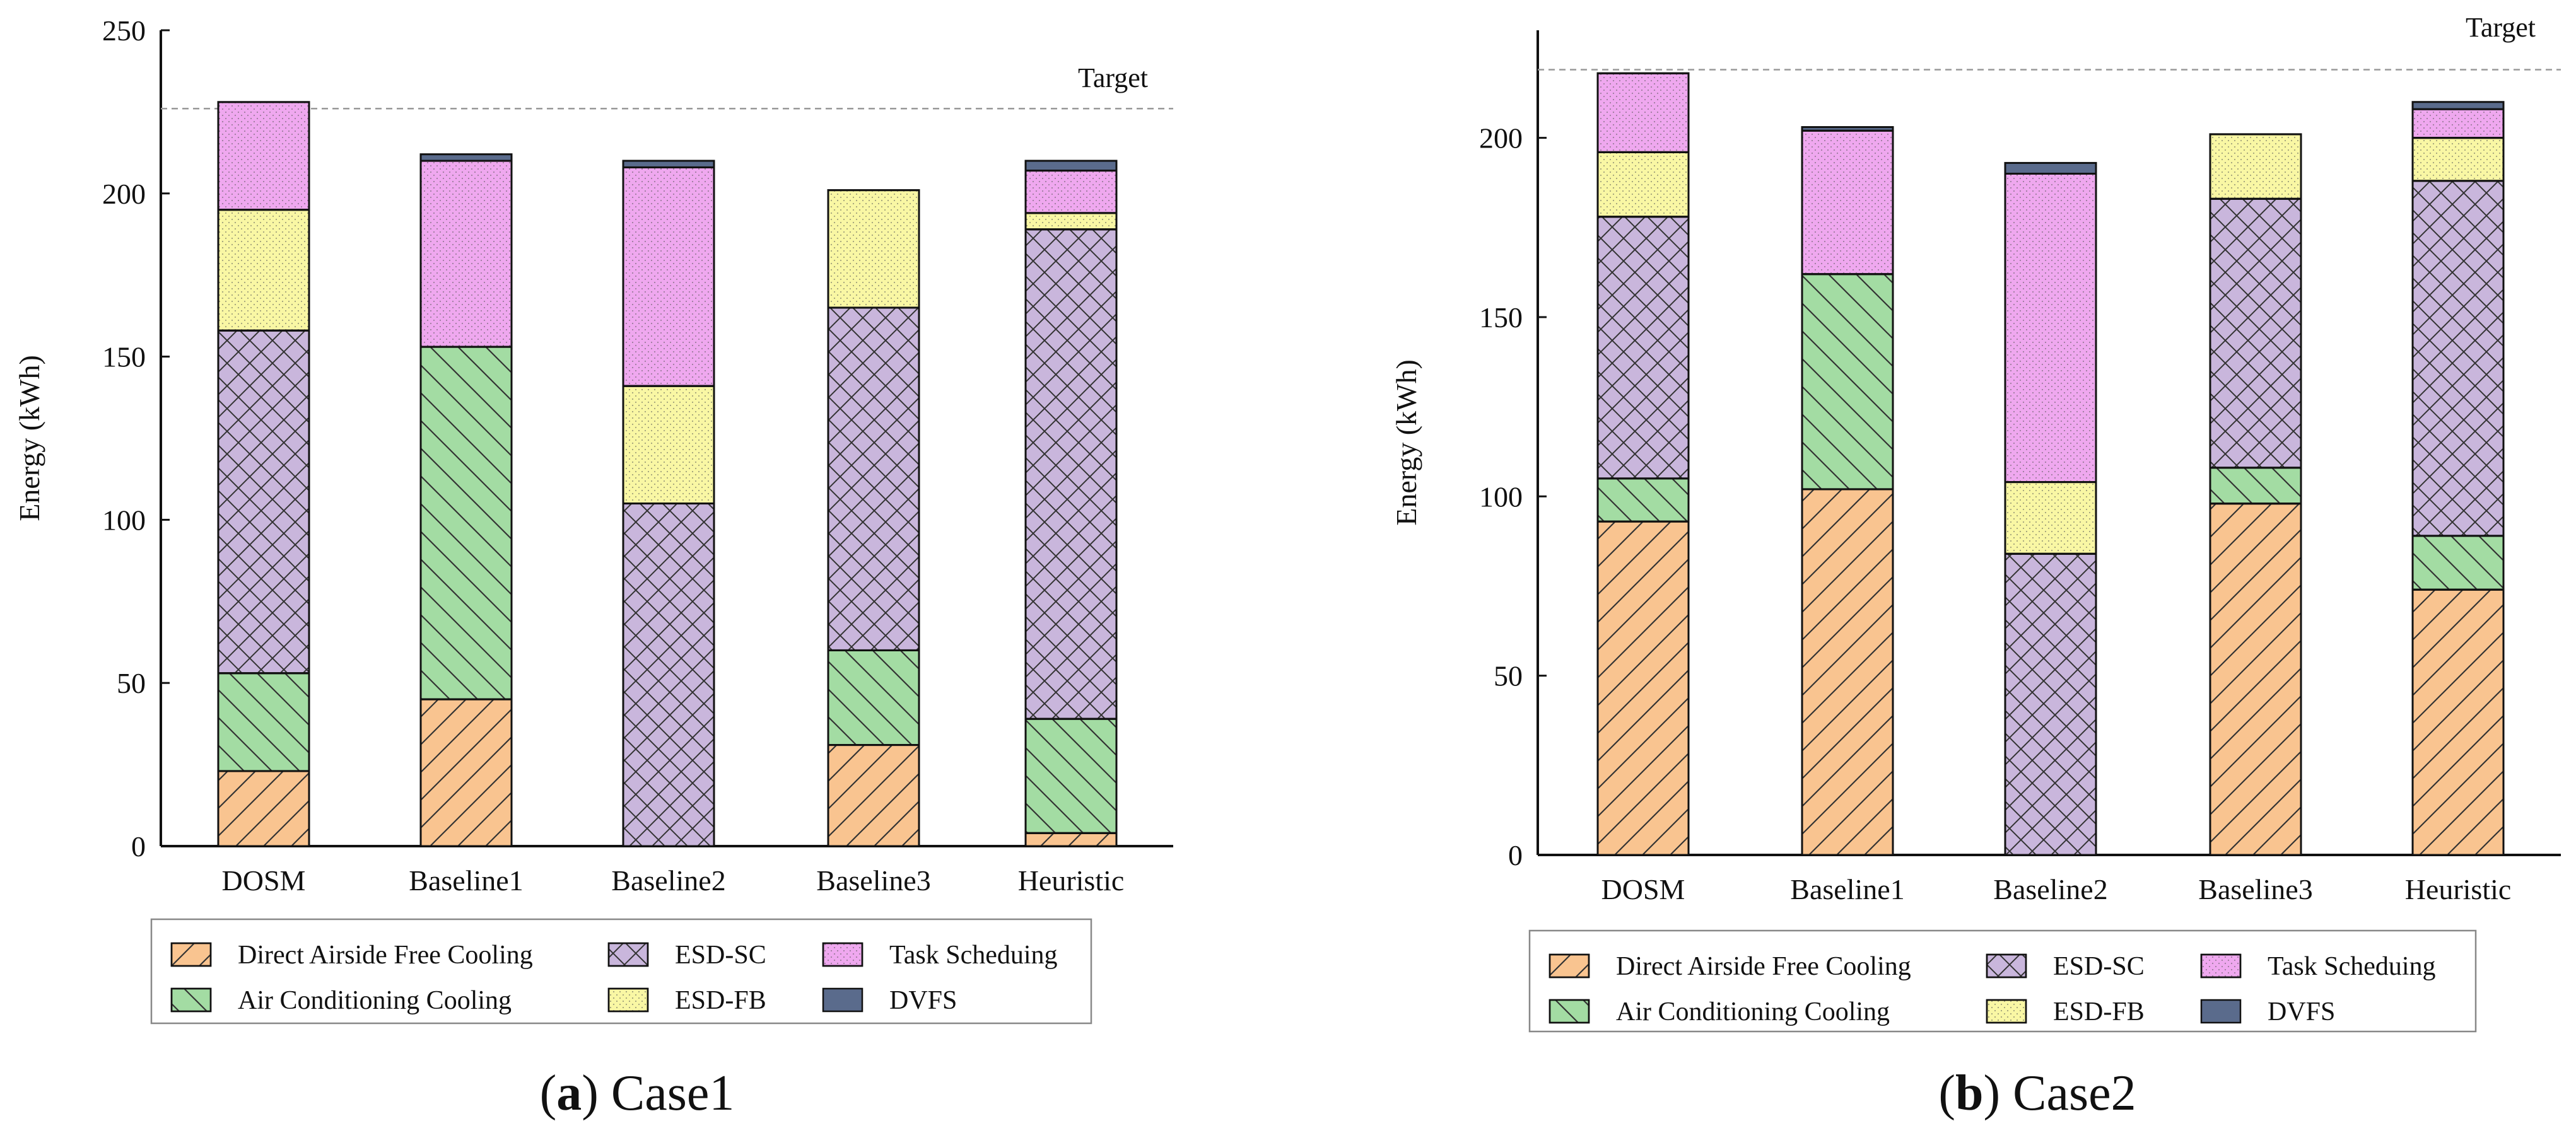 This screenshot has height=1133, width=2576. Describe the element at coordinates (466, 880) in the screenshot. I see `x-tick-label: Baseline1` at that location.